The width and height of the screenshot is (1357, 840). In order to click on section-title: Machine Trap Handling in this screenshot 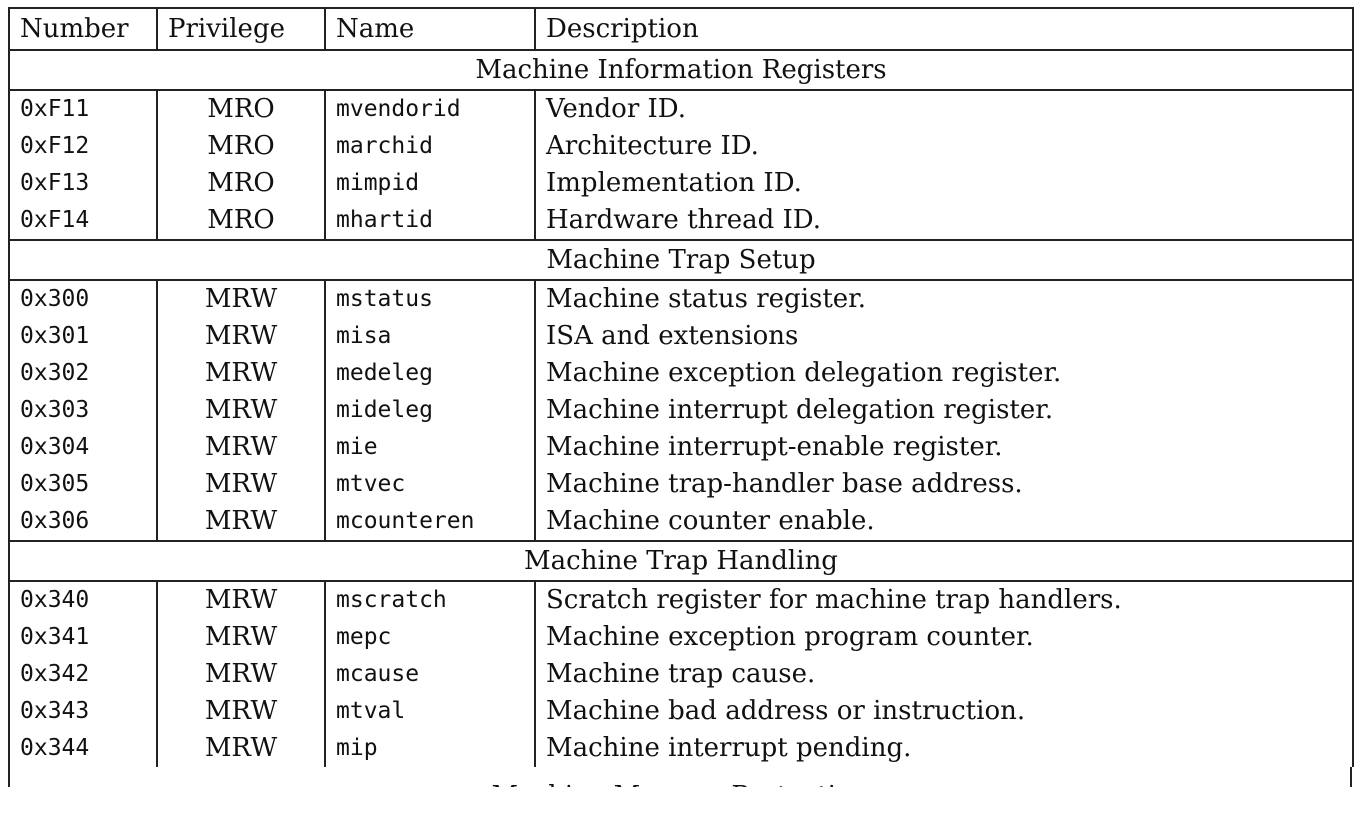, I will do `click(681, 561)`.